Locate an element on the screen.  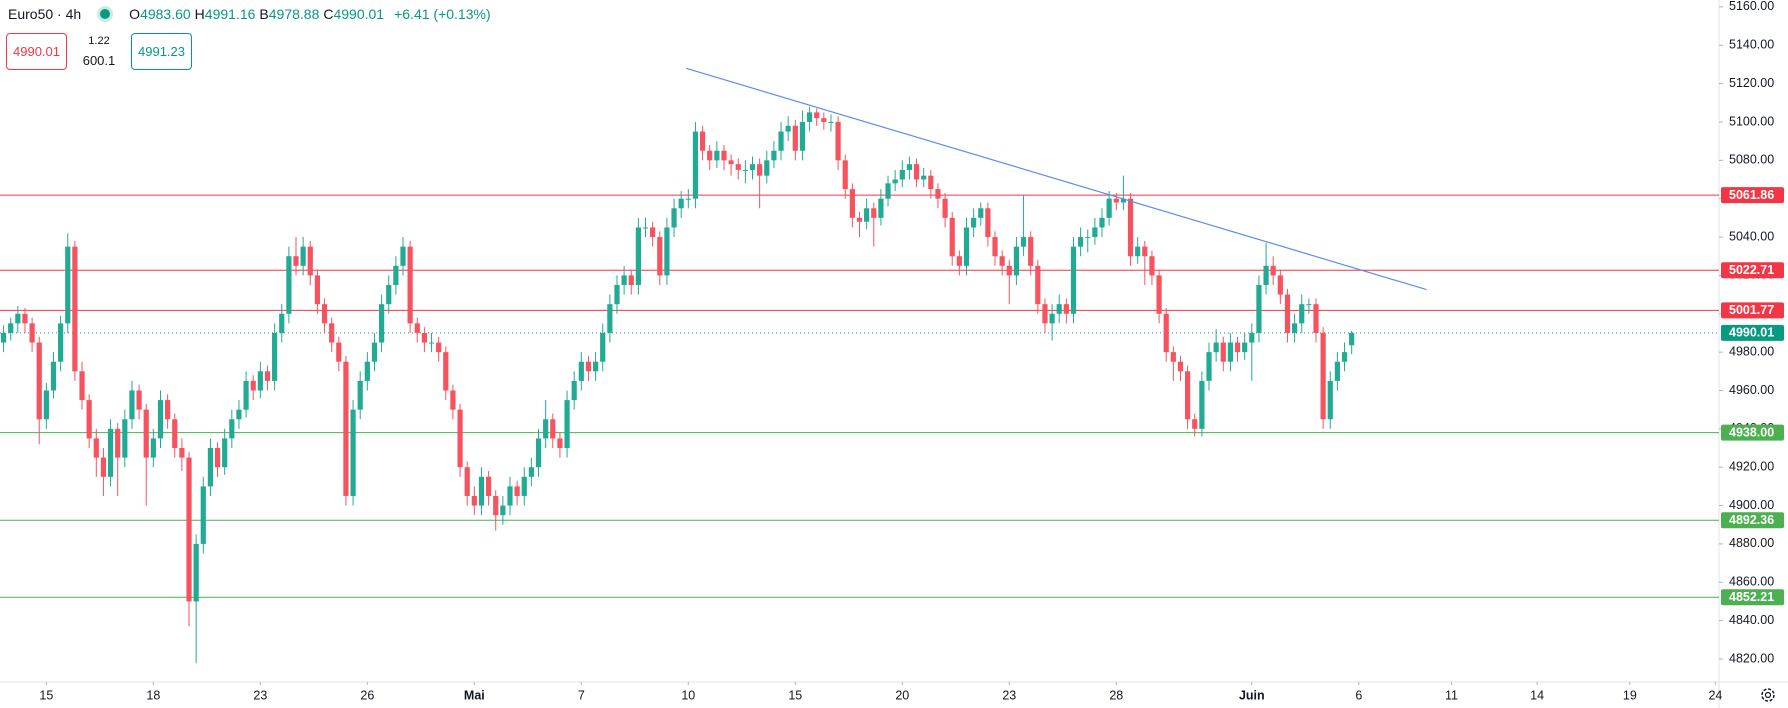
spread: 1.22 is located at coordinates (99, 41).